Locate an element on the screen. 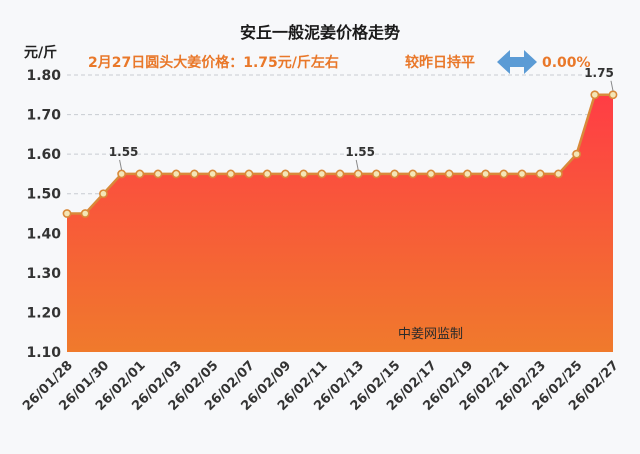  subtitle-change-value: 0.00% is located at coordinates (566, 63).